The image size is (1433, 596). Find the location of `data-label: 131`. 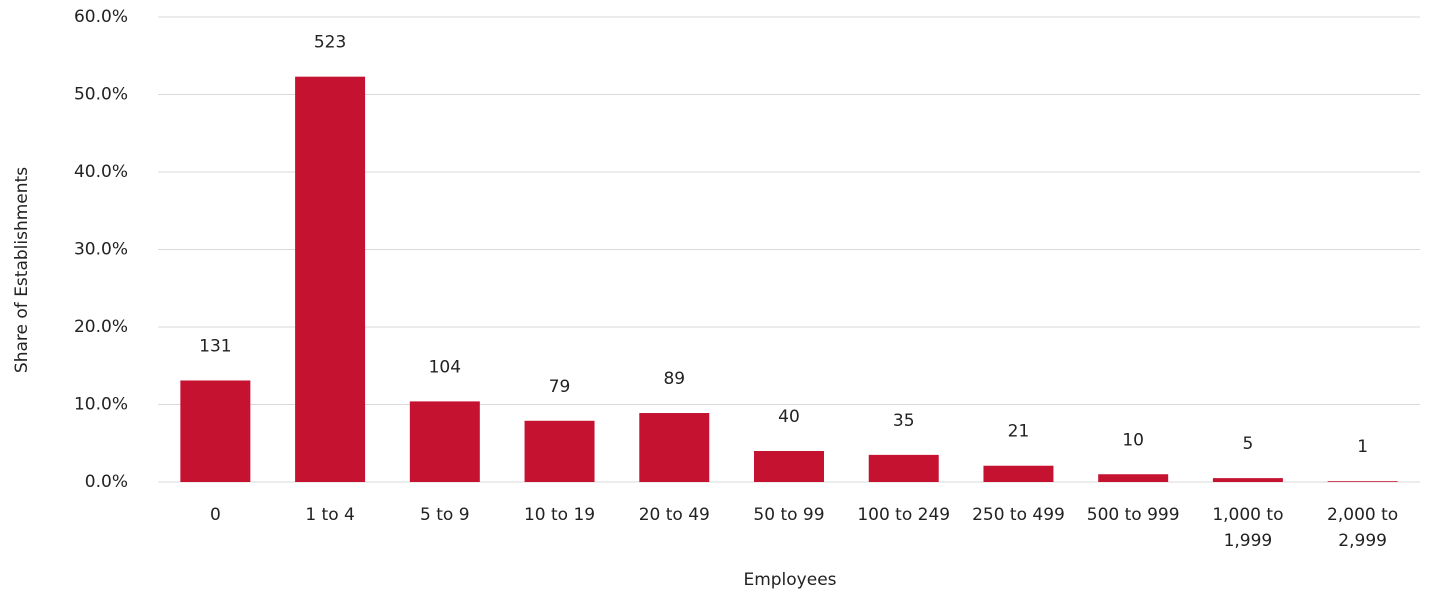

data-label: 131 is located at coordinates (215, 346).